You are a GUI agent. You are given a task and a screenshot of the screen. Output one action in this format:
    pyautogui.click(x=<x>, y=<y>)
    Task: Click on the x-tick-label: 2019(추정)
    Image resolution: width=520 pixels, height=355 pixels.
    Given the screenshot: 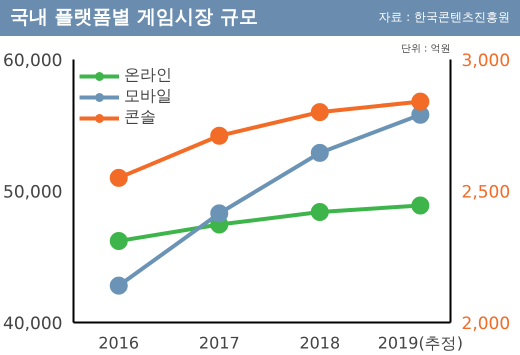 What is the action you would take?
    pyautogui.click(x=420, y=343)
    